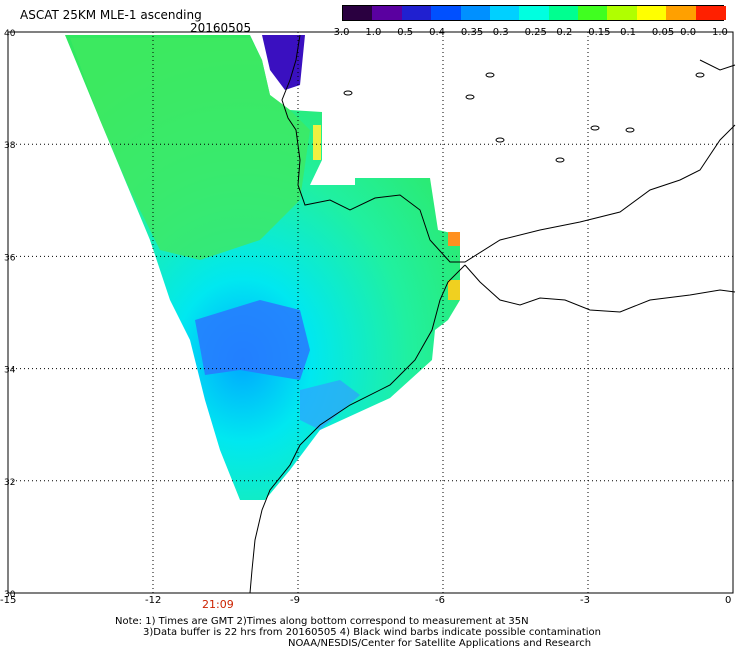 The height and width of the screenshot is (650, 740). Describe the element at coordinates (190, 149) in the screenshot. I see `swath-green-zone` at that location.